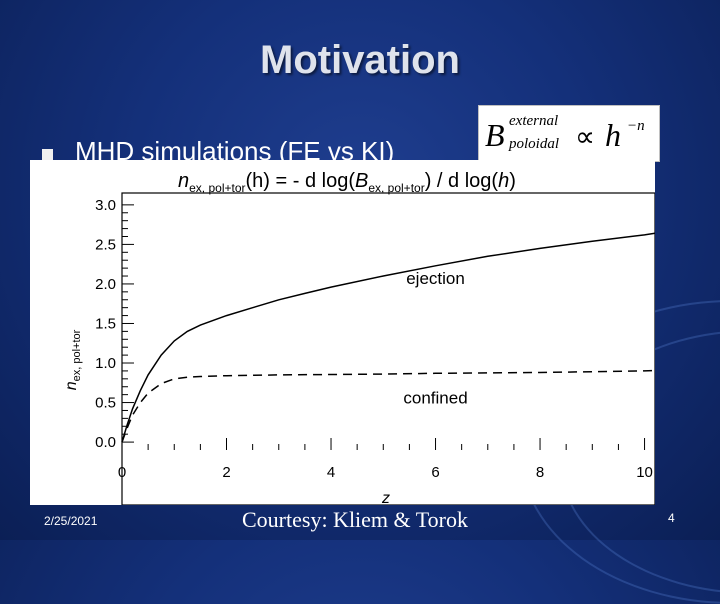 This screenshot has width=720, height=604. I want to click on formula-b: B, so click(495, 135).